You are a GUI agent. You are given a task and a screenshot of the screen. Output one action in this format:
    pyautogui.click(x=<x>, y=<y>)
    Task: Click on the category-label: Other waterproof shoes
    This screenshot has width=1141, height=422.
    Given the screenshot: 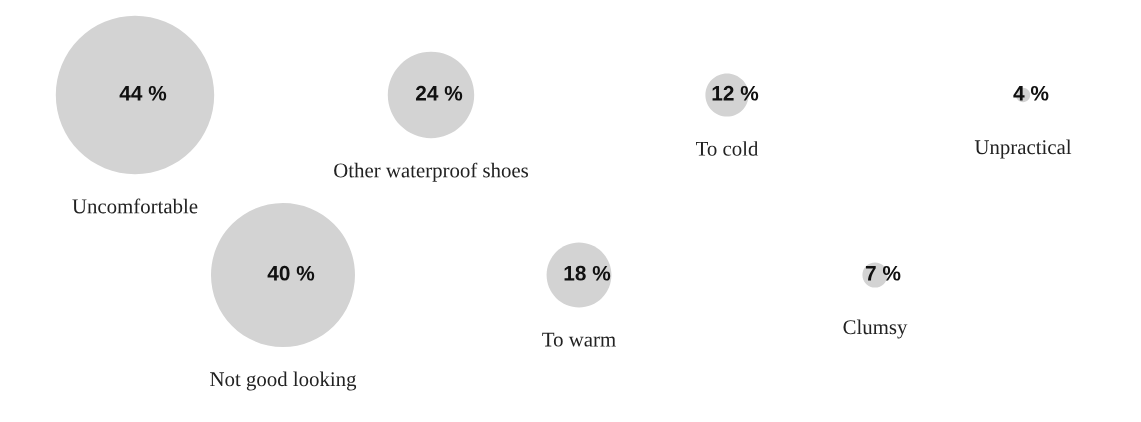 What is the action you would take?
    pyautogui.click(x=431, y=172)
    